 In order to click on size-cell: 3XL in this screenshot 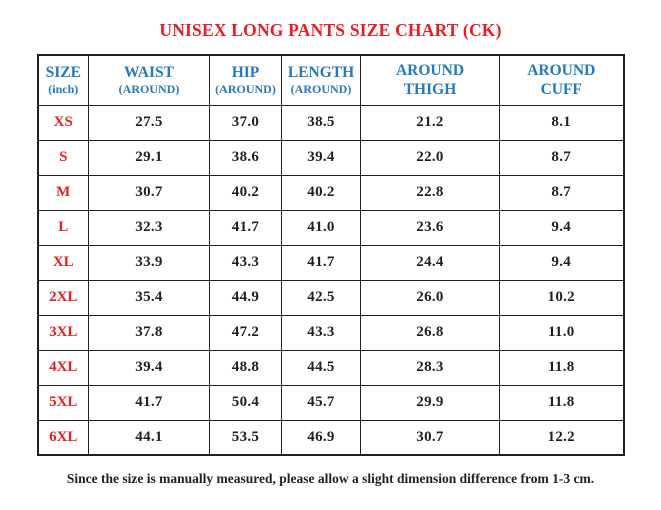, I will do `click(63, 332)`.